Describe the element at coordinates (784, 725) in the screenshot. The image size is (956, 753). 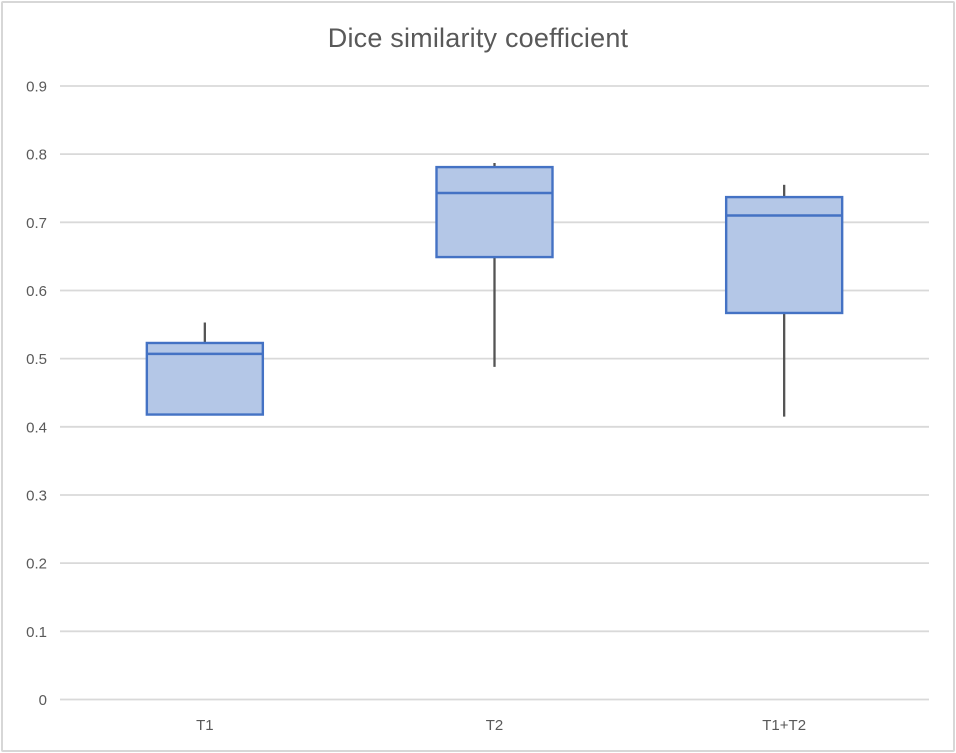
I see `xtick-label-T1+T2: T1+T2` at that location.